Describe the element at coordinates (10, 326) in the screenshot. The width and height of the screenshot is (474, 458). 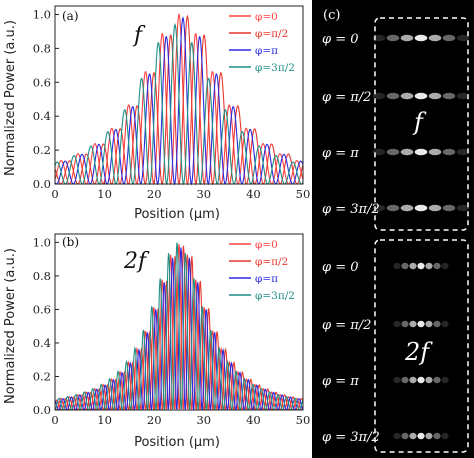
I see `chart-b-ylabel: Normalized Power (a.u.)` at that location.